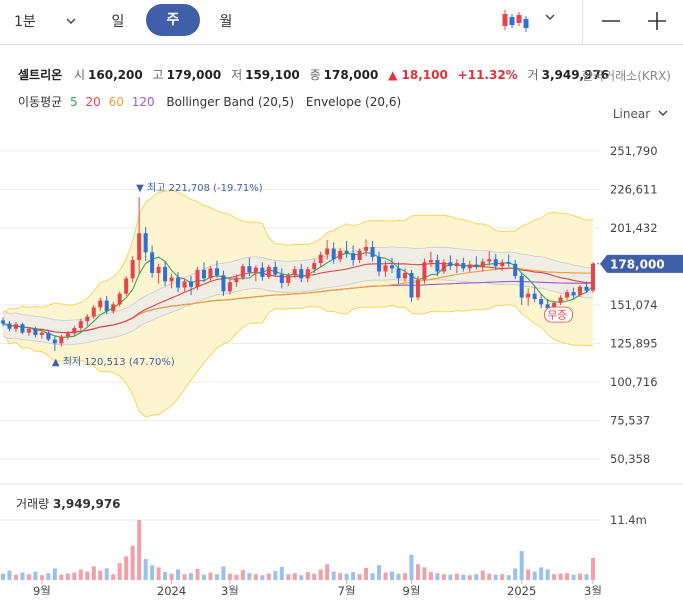 Image resolution: width=683 pixels, height=610 pixels. I want to click on tab-day: 일, so click(118, 22).